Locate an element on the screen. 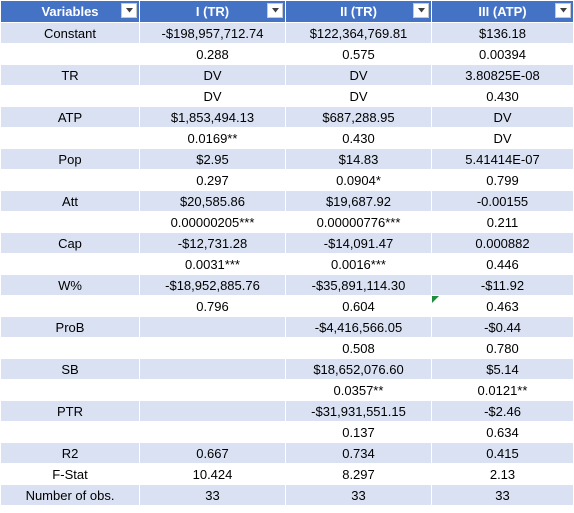 The image size is (574, 513). value-cell: 0.00000205*** is located at coordinates (212, 222).